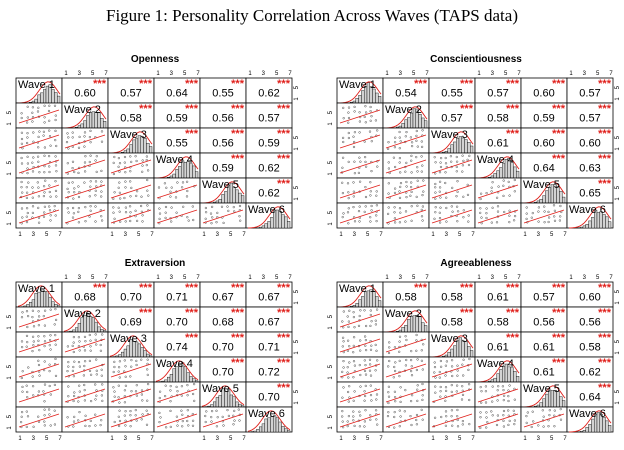 This screenshot has width=624, height=450. Describe the element at coordinates (223, 344) in the screenshot. I see `cell-3-5: 0.70***` at that location.